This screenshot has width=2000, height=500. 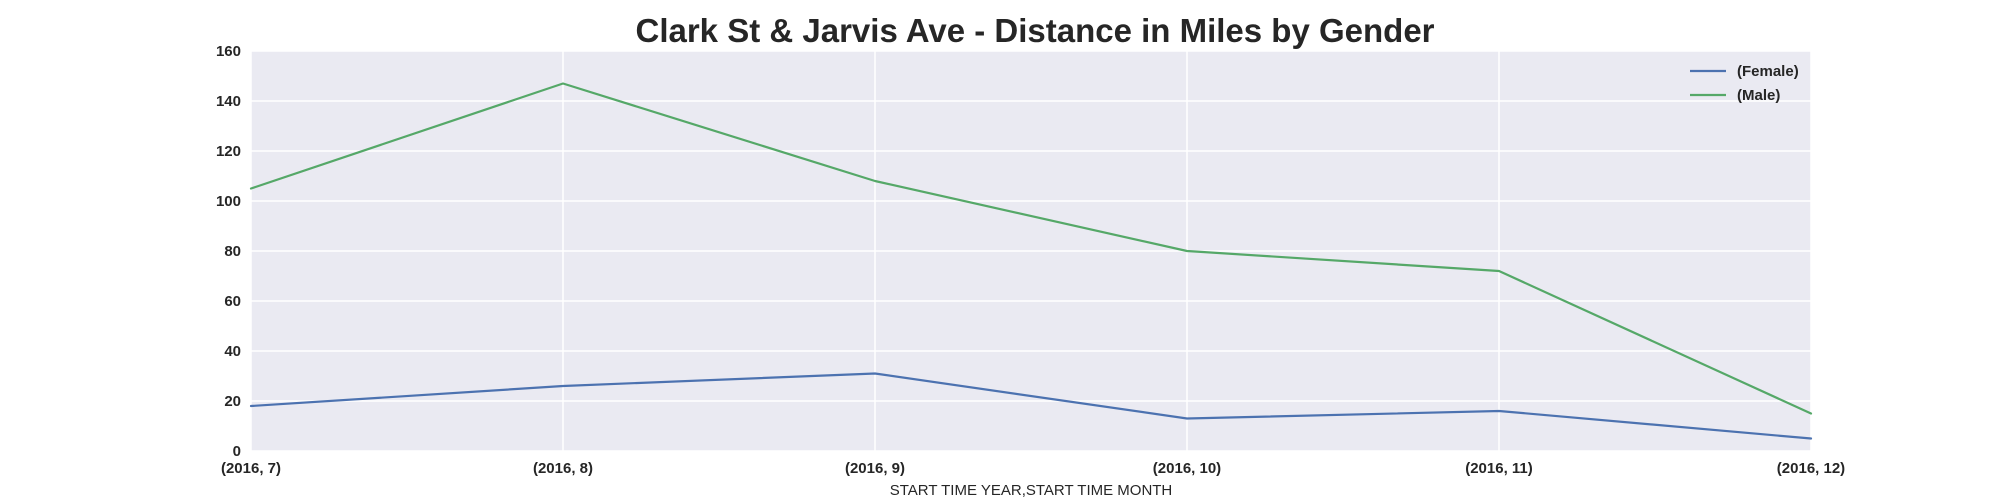 What do you see at coordinates (1031, 490) in the screenshot?
I see `x-axis-title: START TIME YEAR,START TIME MONTH` at bounding box center [1031, 490].